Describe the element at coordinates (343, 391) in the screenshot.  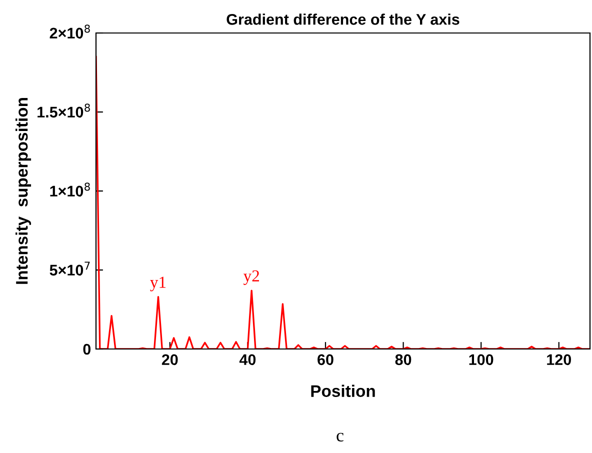
I see `x-axis-title: Position` at that location.